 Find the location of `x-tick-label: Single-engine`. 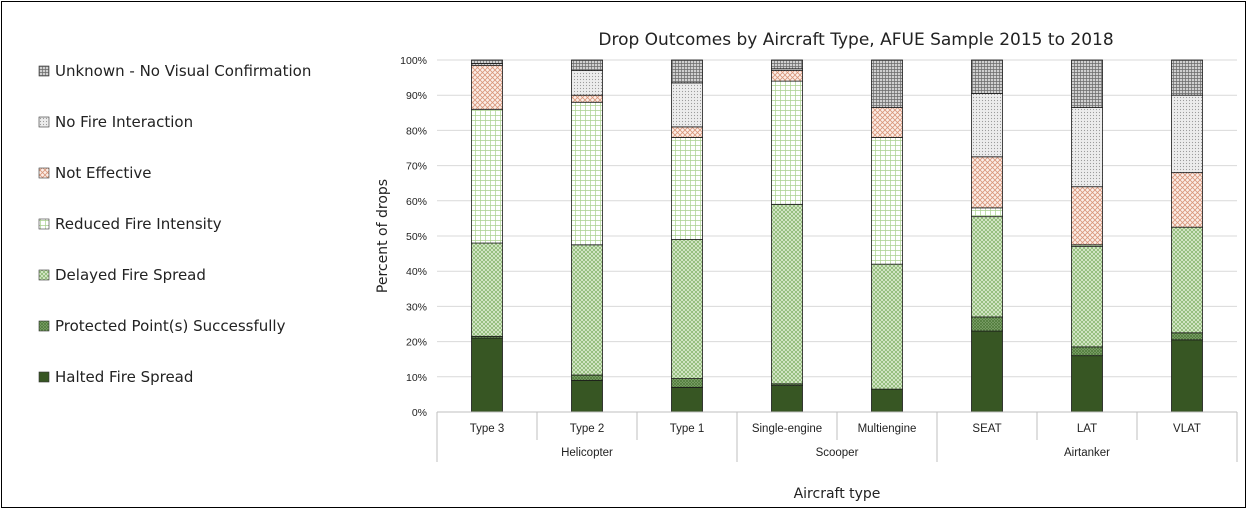

x-tick-label: Single-engine is located at coordinates (787, 429).